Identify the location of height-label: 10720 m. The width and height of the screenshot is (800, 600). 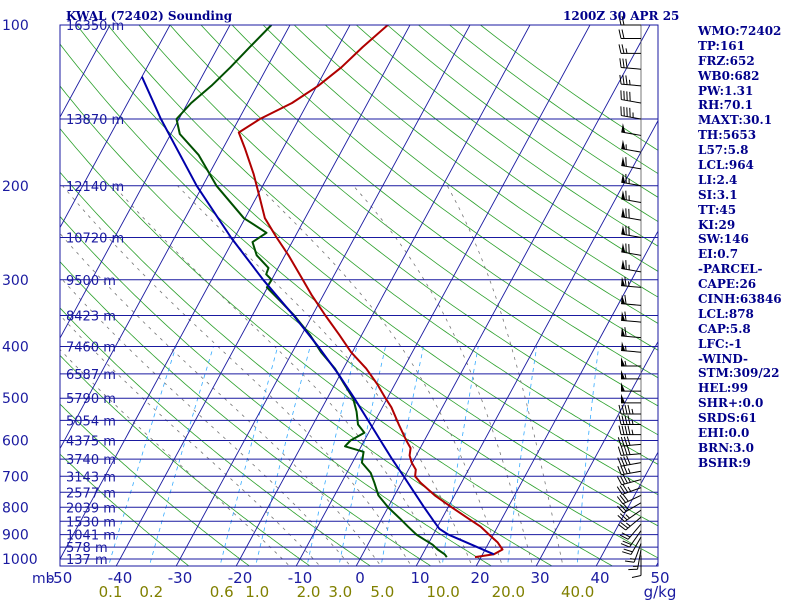
(95, 238).